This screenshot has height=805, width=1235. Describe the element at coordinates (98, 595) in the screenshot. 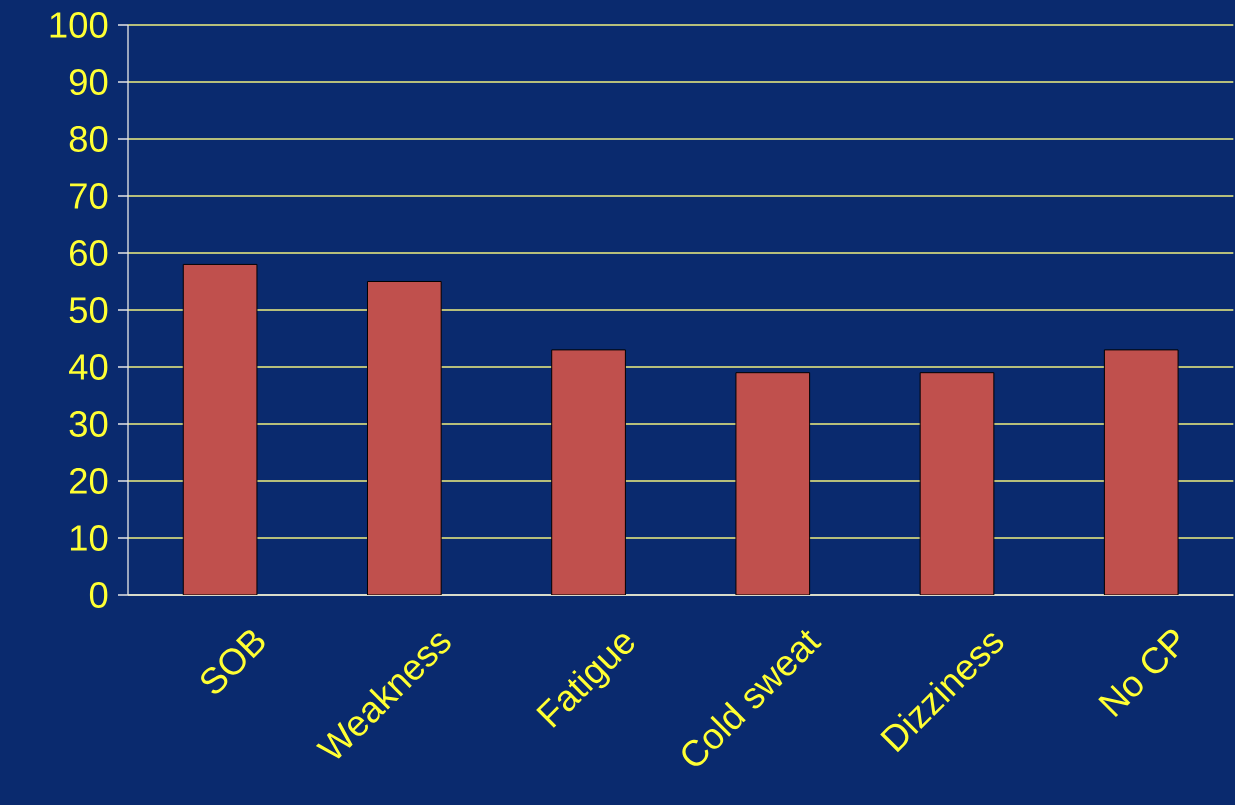

I see `y-tick-label: 0` at that location.